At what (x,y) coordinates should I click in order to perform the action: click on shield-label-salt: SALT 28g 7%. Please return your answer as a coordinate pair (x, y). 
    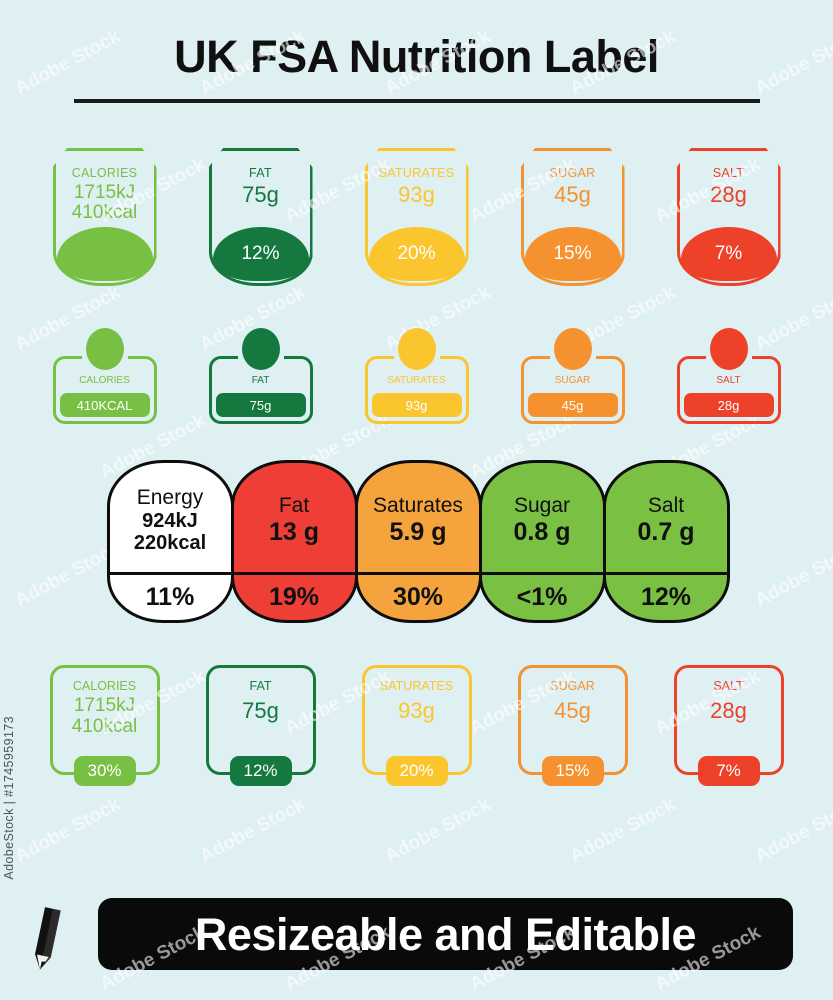
    Looking at the image, I should click on (728, 217).